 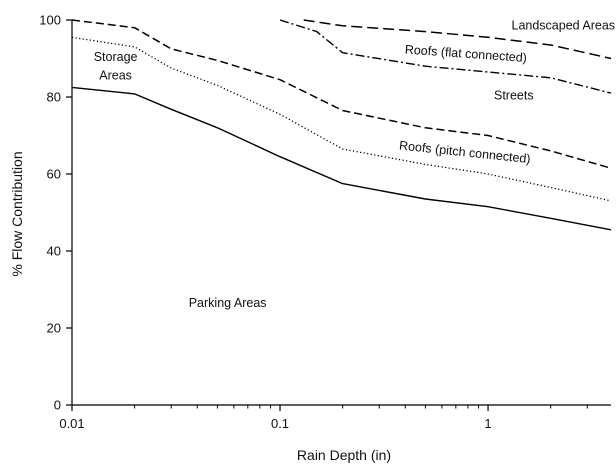 What do you see at coordinates (54, 251) in the screenshot?
I see `y-tick-label: 40` at bounding box center [54, 251].